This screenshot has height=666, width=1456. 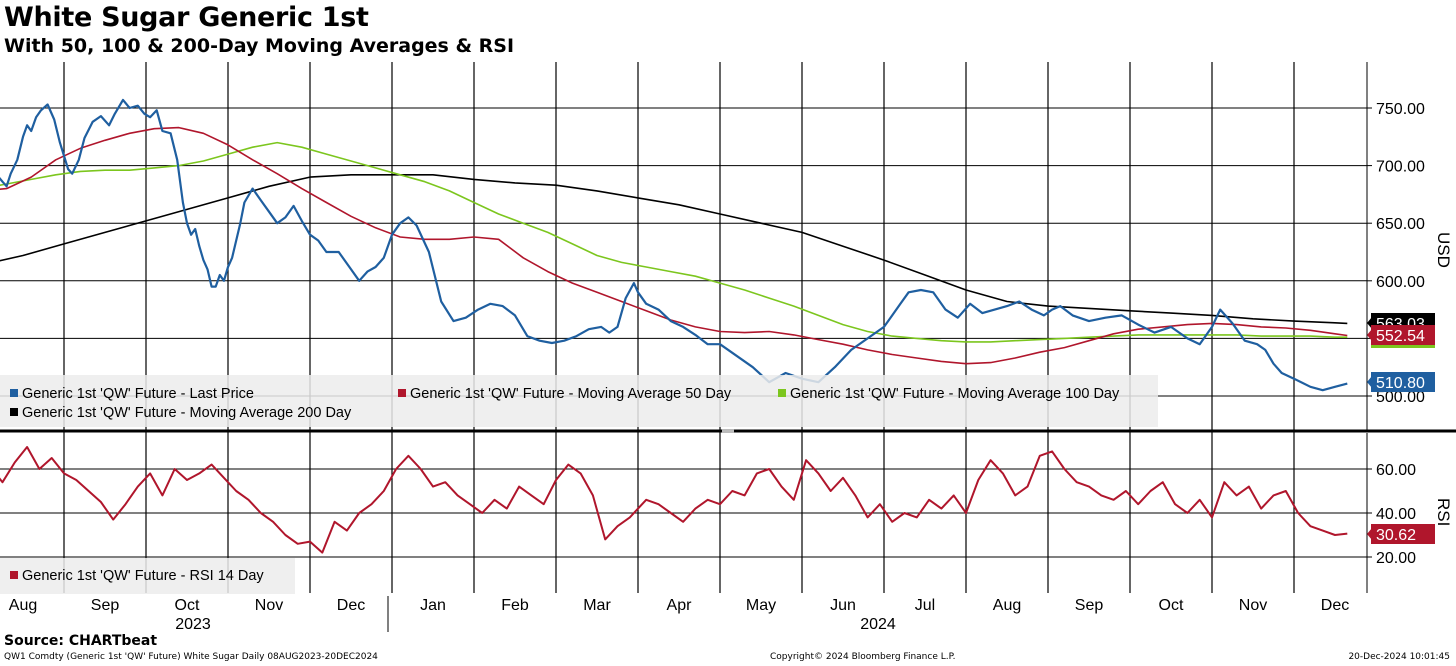 What do you see at coordinates (1400, 336) in the screenshot?
I see `last-value-text: 552.54` at bounding box center [1400, 336].